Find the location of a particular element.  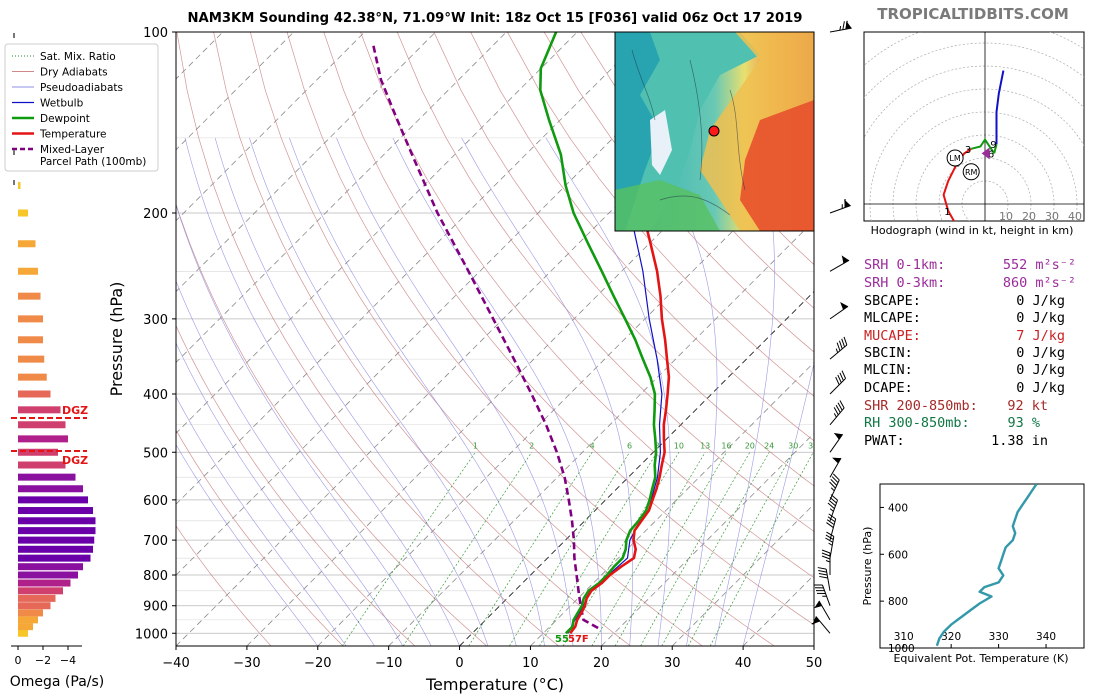

hodograph-ring-label: 40 is located at coordinates (1075, 216).